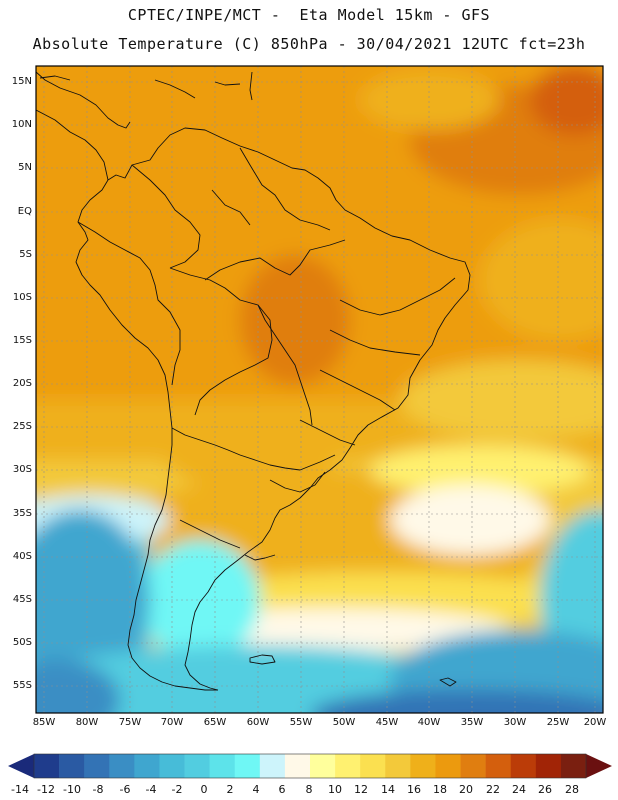  Describe the element at coordinates (22, 556) in the screenshot. I see `lat-label: 40S` at that location.